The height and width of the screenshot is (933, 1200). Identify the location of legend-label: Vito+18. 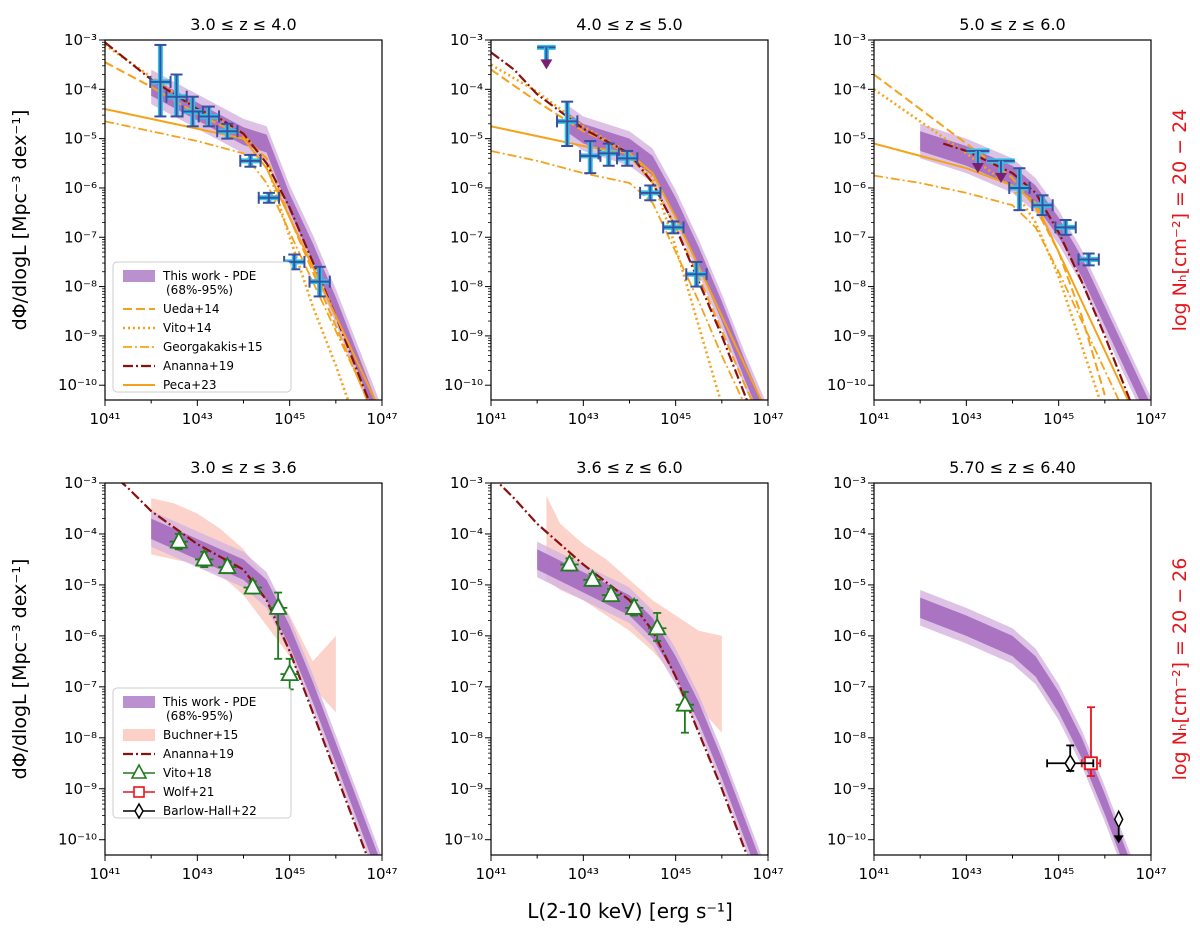
(187, 773).